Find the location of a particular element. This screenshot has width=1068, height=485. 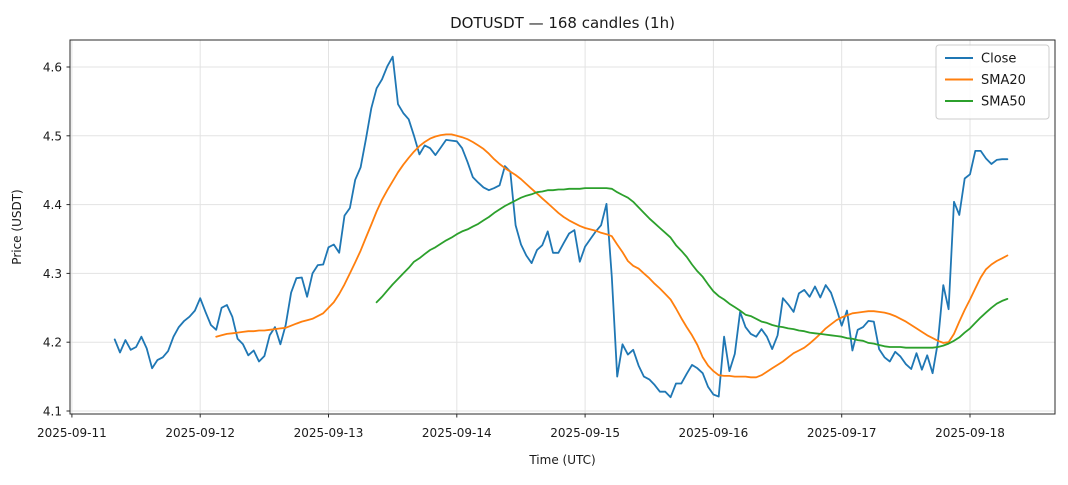

y-tick-label: 4.3 is located at coordinates (52, 274).